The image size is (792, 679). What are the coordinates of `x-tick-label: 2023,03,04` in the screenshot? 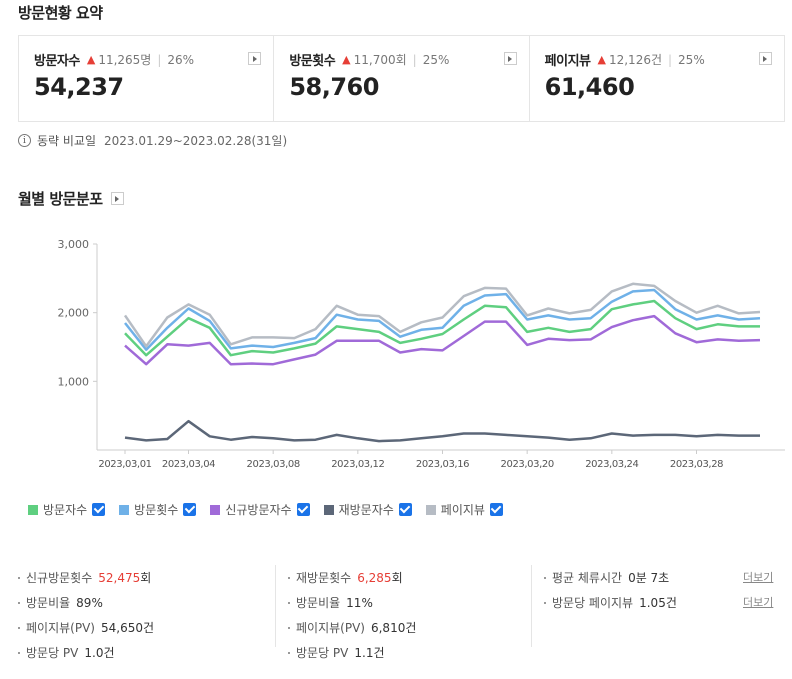 It's located at (188, 464).